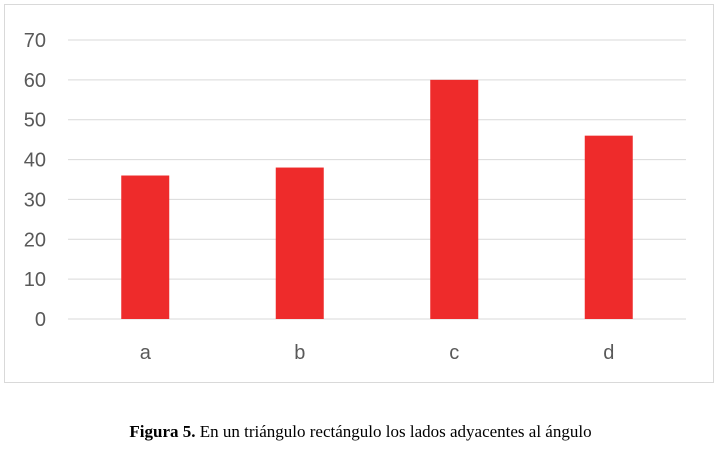 The height and width of the screenshot is (449, 721). What do you see at coordinates (35, 41) in the screenshot?
I see `y-tick-label: 70` at bounding box center [35, 41].